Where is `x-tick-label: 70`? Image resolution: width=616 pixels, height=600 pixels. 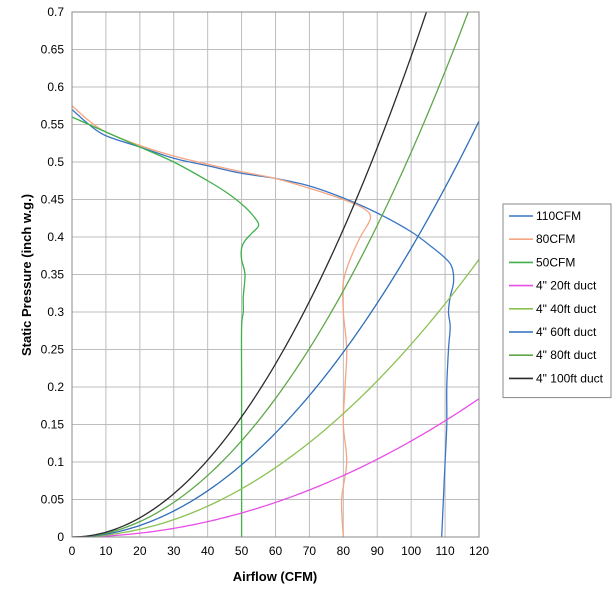
x-tick-label: 70 is located at coordinates (310, 551).